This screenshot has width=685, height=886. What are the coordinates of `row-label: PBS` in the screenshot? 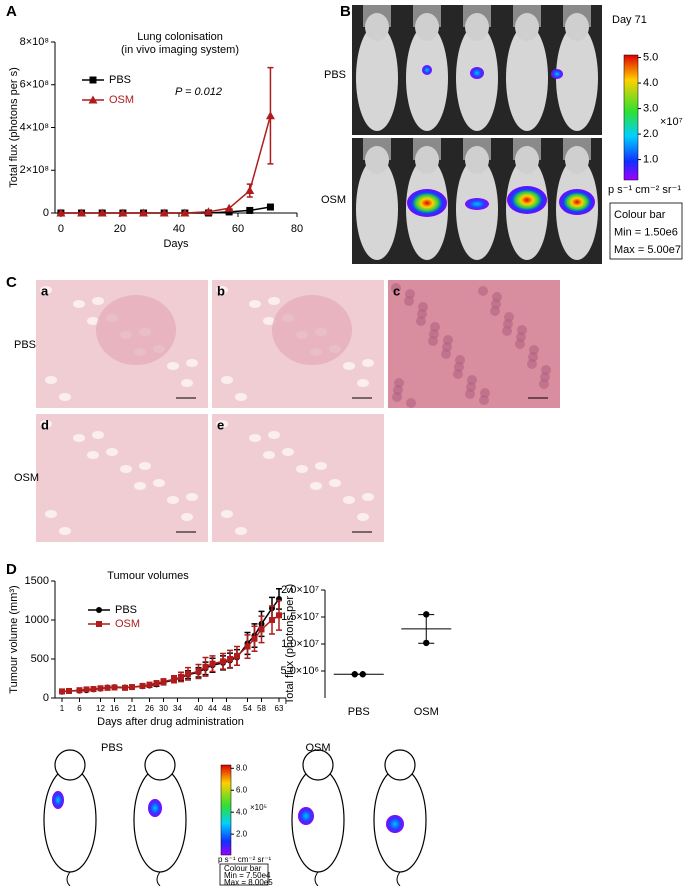 It's located at (335, 75).